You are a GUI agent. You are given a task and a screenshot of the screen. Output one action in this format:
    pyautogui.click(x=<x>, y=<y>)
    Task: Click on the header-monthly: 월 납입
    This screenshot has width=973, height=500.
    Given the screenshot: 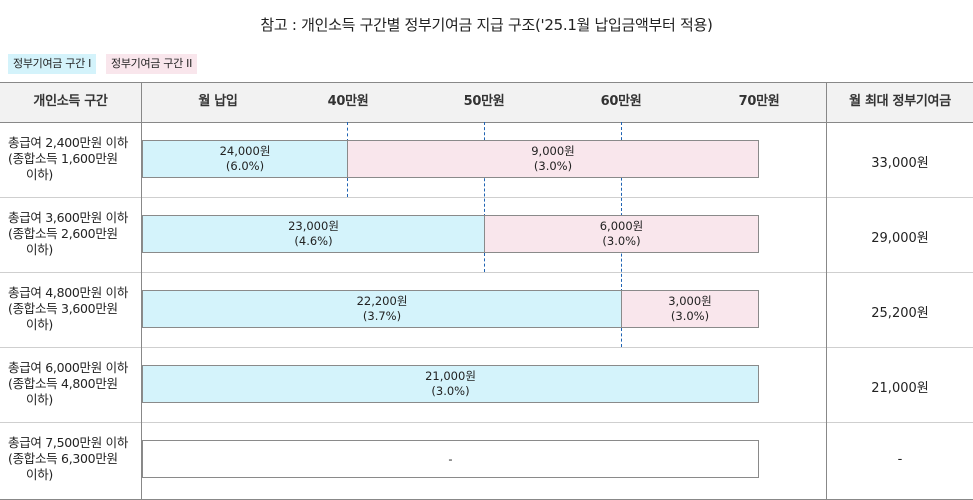 What is the action you would take?
    pyautogui.click(x=218, y=101)
    